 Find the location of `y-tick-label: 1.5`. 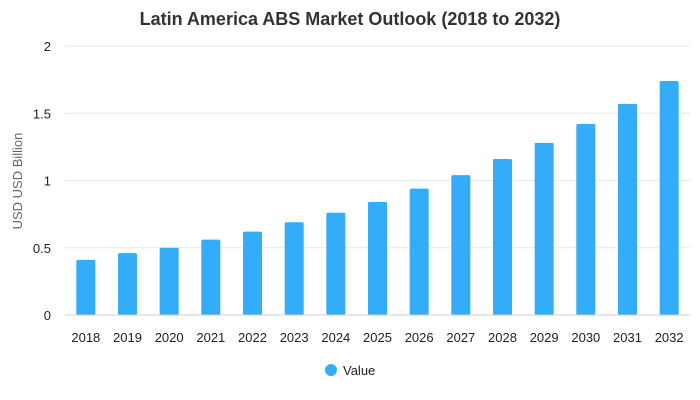

y-tick-label: 1.5 is located at coordinates (42, 113).